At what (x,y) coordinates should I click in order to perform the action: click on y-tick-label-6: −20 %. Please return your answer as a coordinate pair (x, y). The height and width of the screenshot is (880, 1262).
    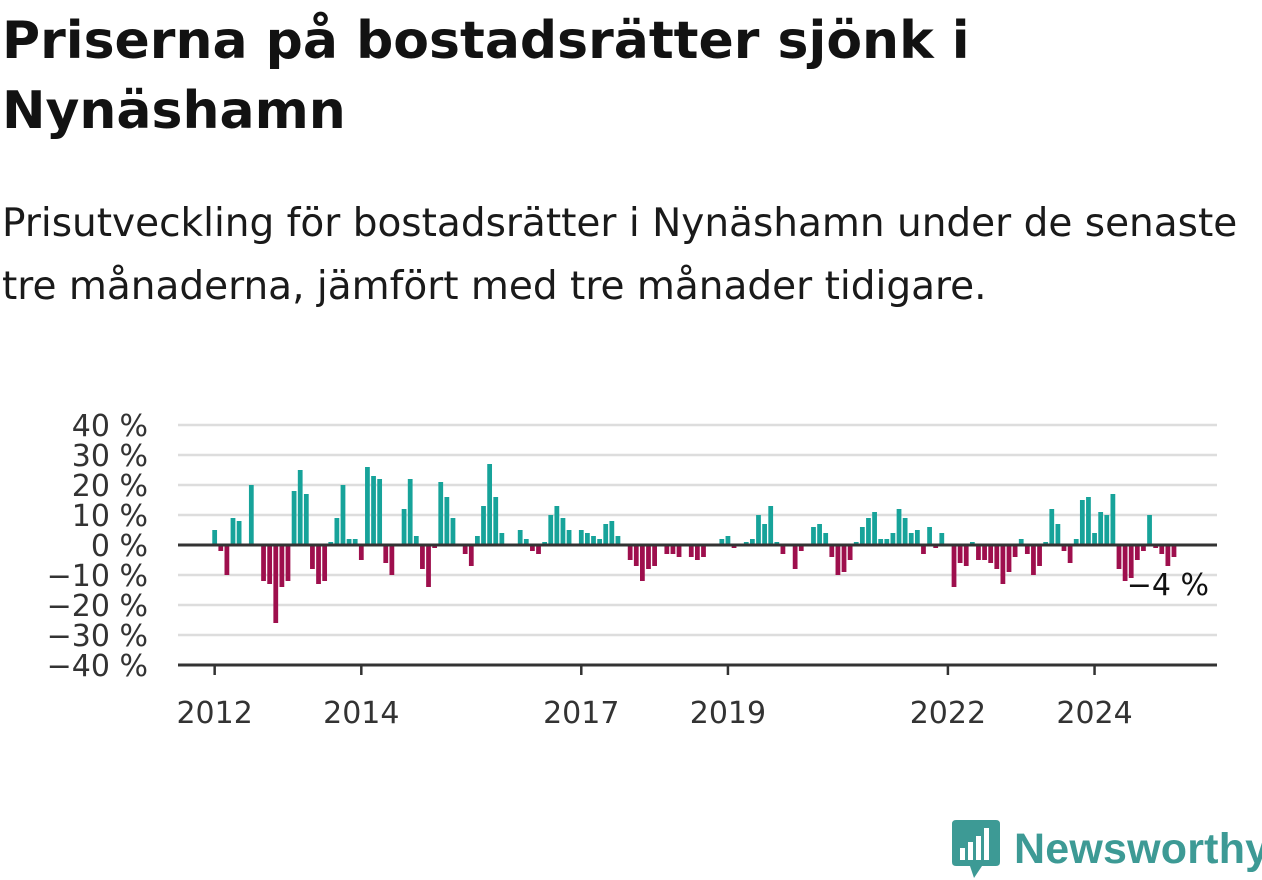
    Looking at the image, I should click on (97, 606).